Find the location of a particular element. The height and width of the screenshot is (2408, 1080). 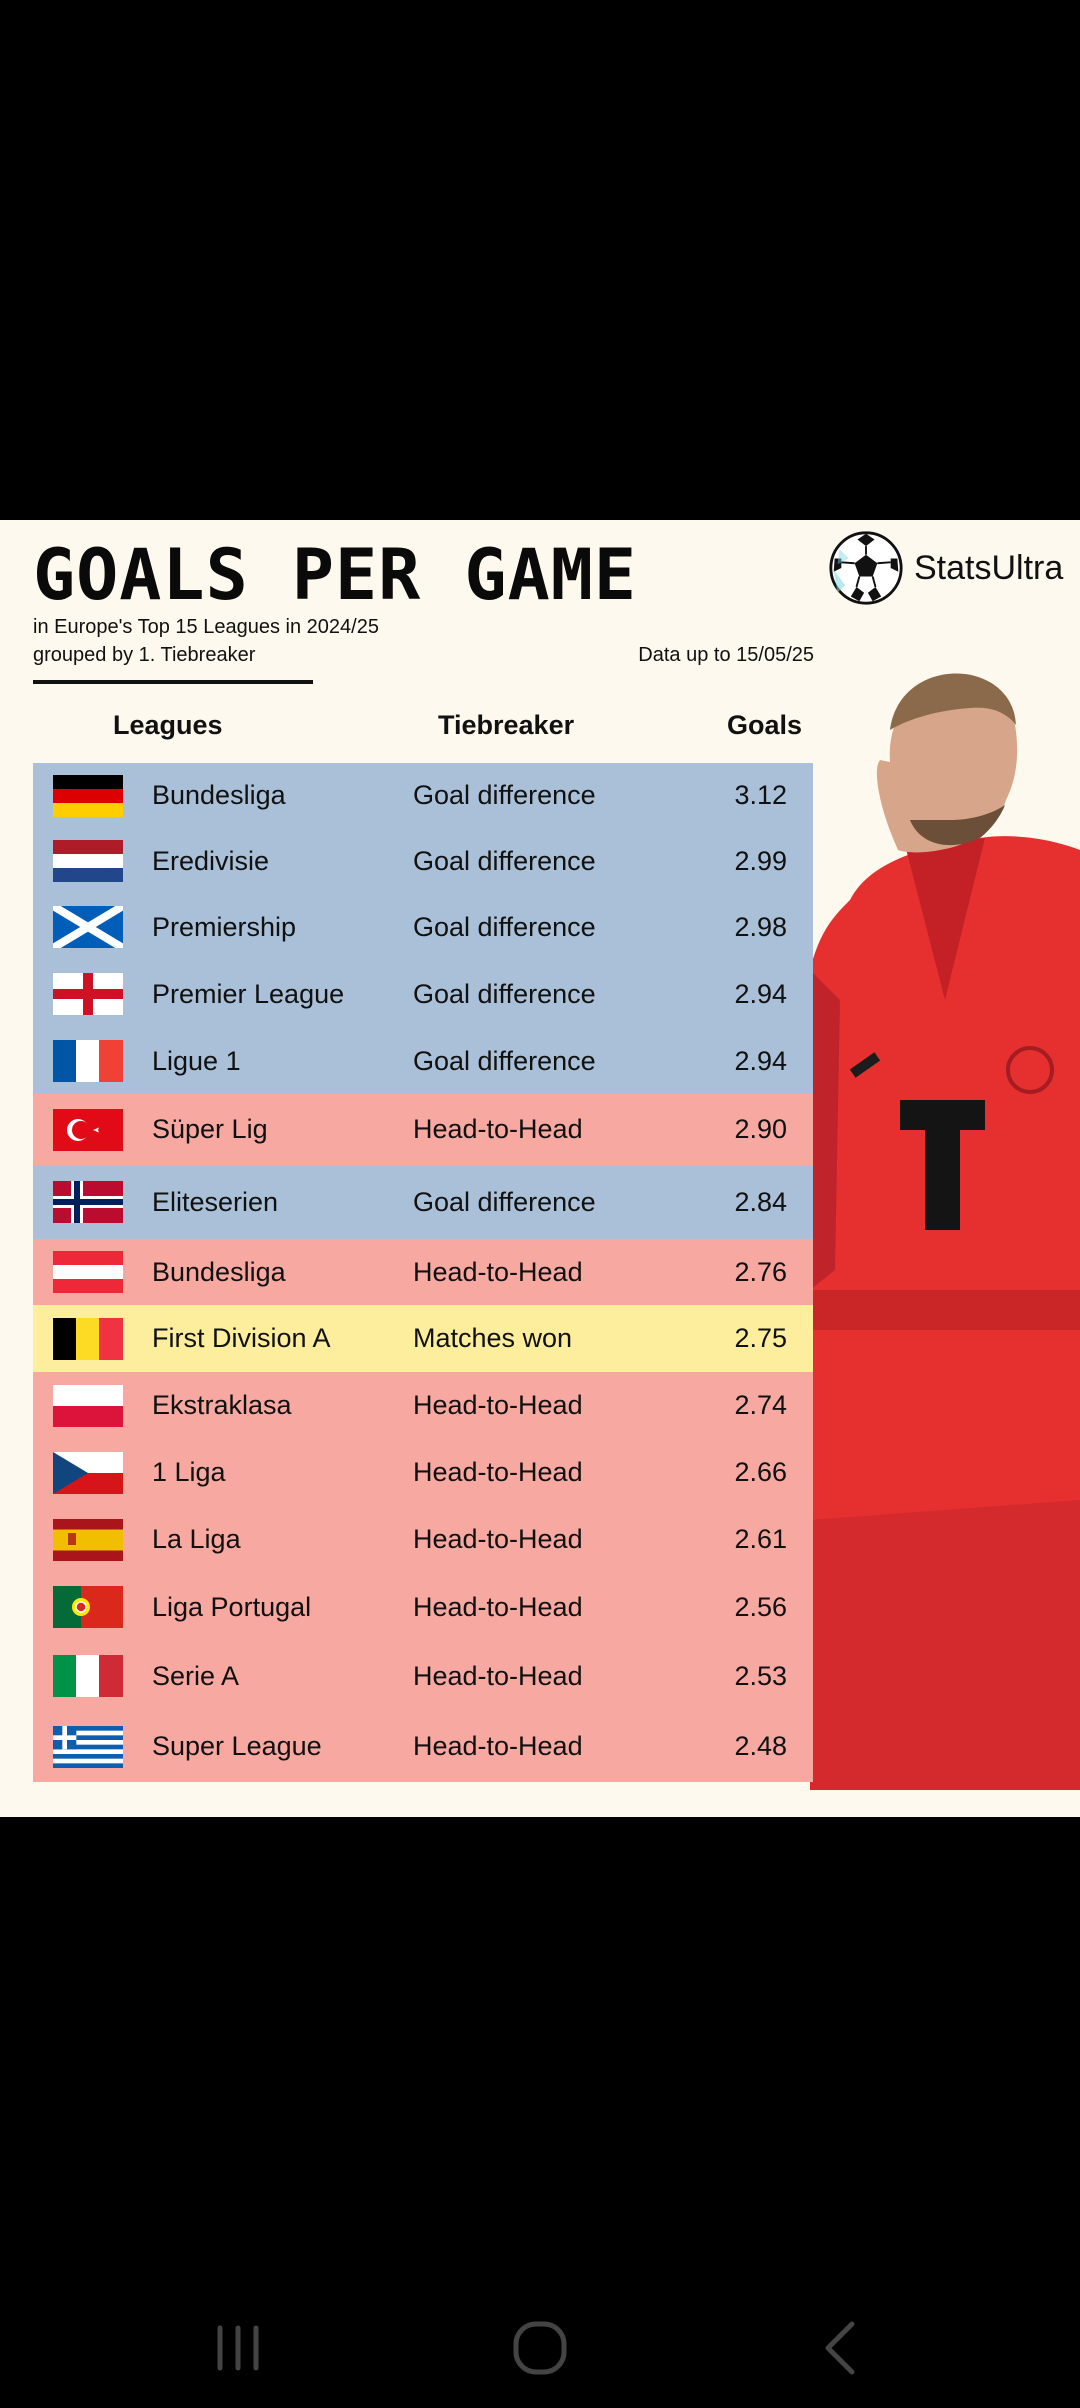

back-icon is located at coordinates (842, 2348).